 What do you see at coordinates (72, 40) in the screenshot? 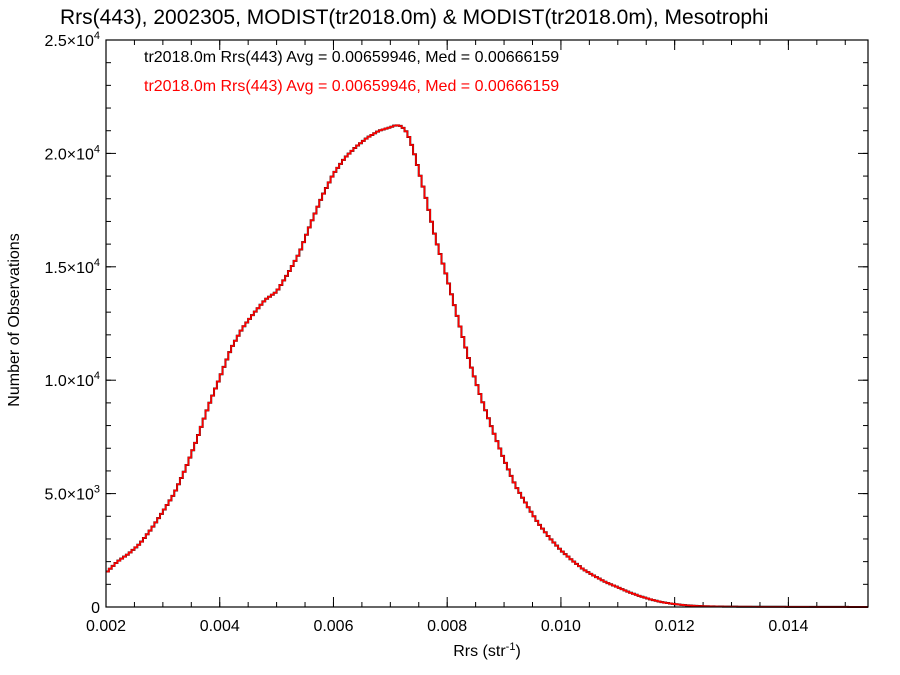
I see `y-tick-label: 2.5×10⁴` at bounding box center [72, 40].